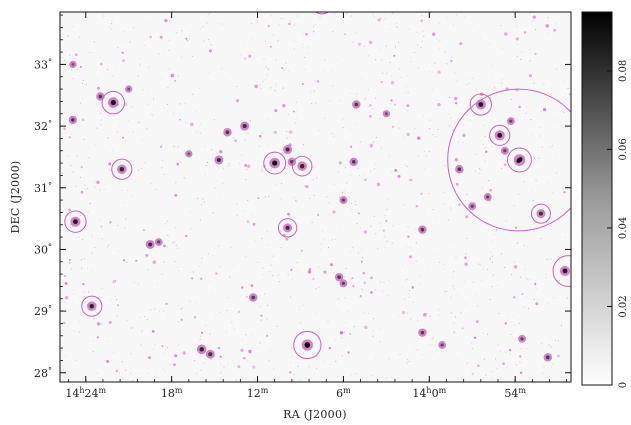 This screenshot has height=425, width=631. I want to click on x-tick-label: 14h24m, so click(85, 393).